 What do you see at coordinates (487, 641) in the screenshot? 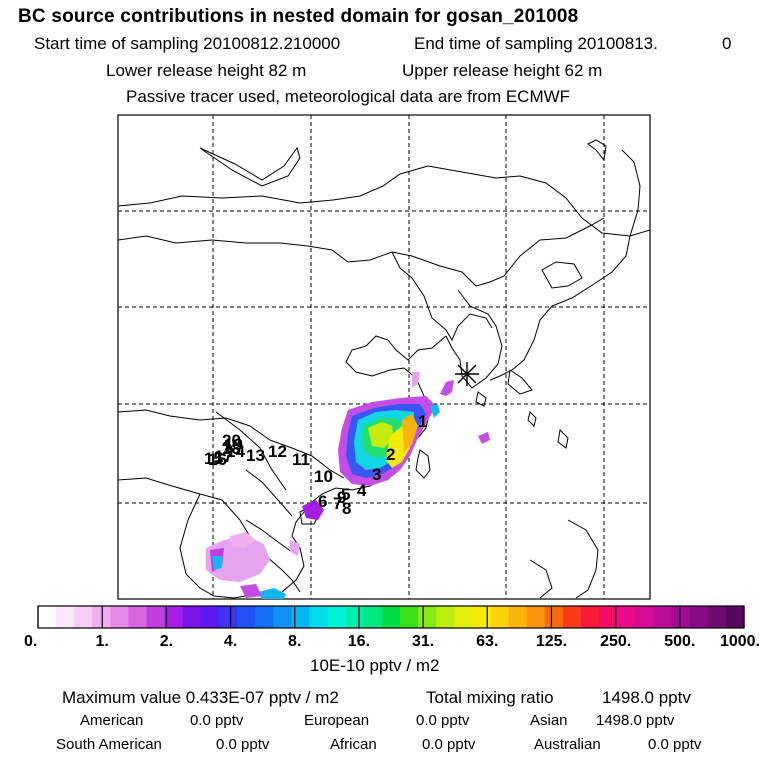
I see `colorbar-tick-label: 63.` at bounding box center [487, 641].